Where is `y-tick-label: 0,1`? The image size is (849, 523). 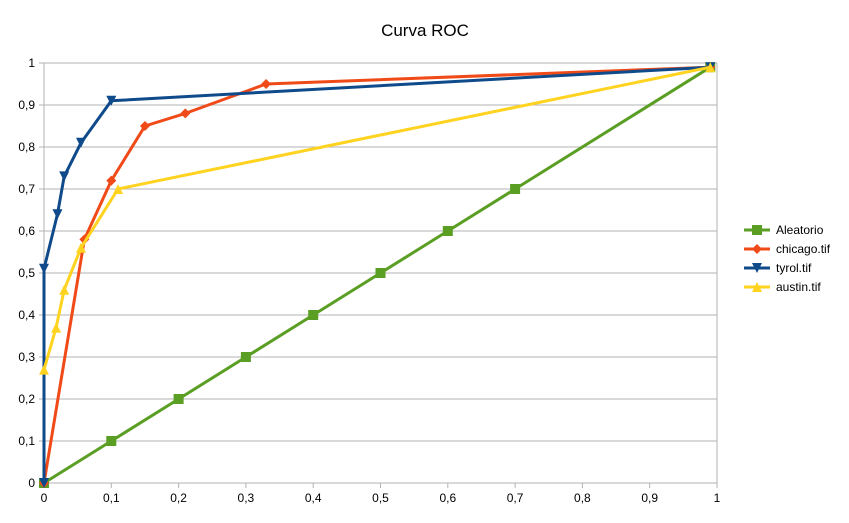
y-tick-label: 0,1 is located at coordinates (26, 441).